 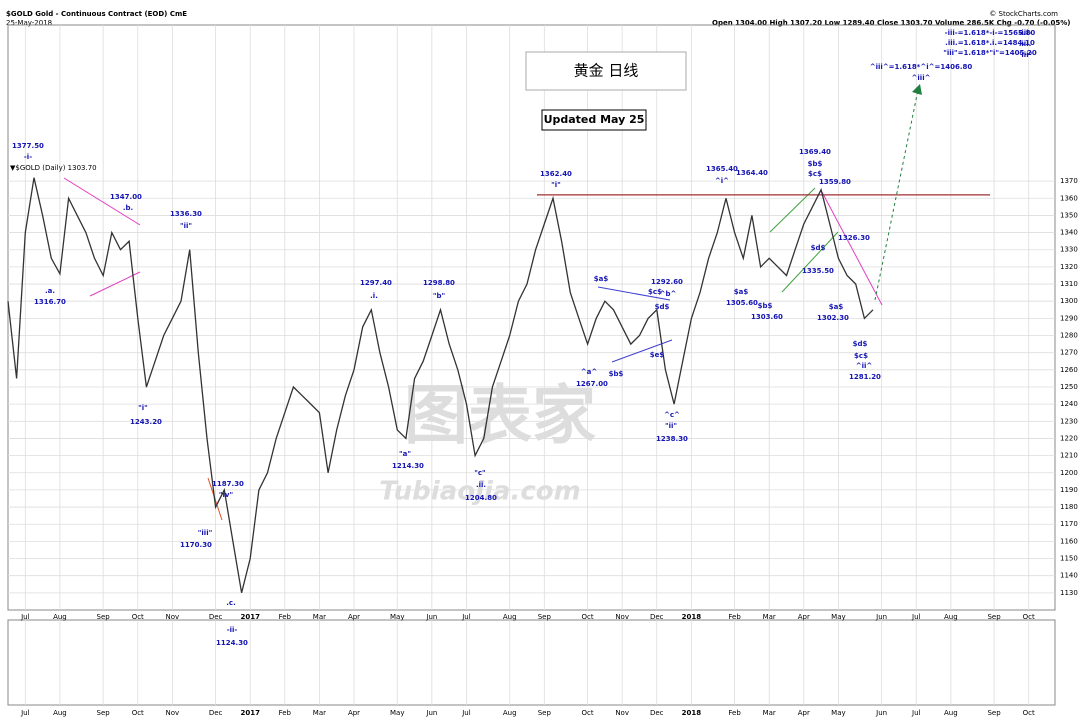 I want to click on wave-label: 1364.40, so click(x=752, y=173).